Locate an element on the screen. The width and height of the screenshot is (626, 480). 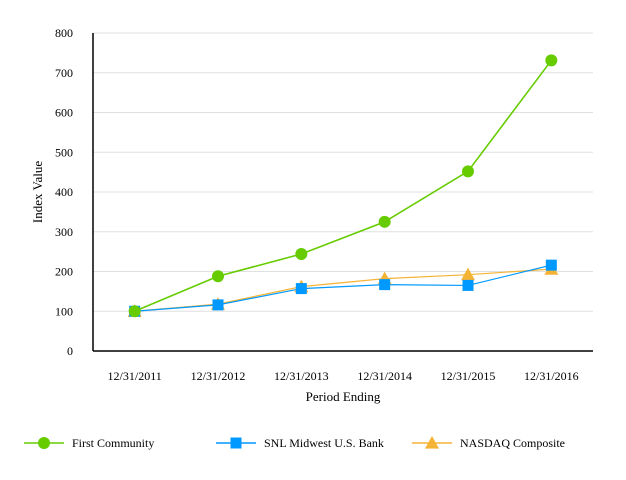
y-tick-label: 400 is located at coordinates (64, 192).